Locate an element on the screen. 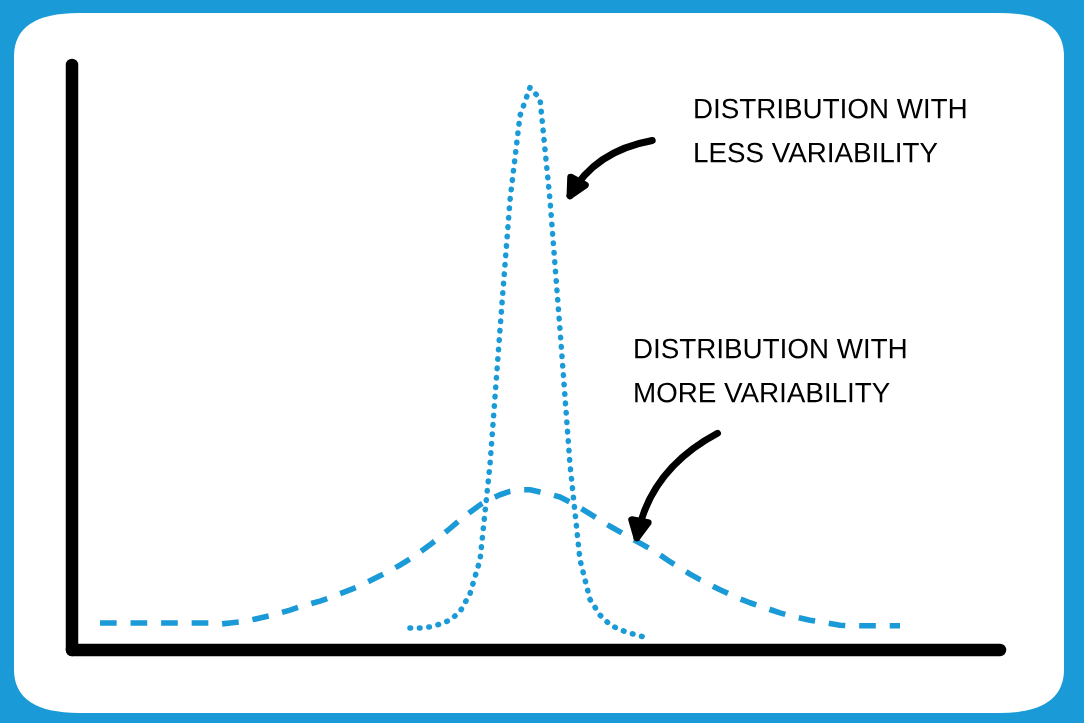 Image resolution: width=1084 pixels, height=723 pixels. annotation: DISTRIBUTION WITH LESS VARIABILITY is located at coordinates (830, 130).